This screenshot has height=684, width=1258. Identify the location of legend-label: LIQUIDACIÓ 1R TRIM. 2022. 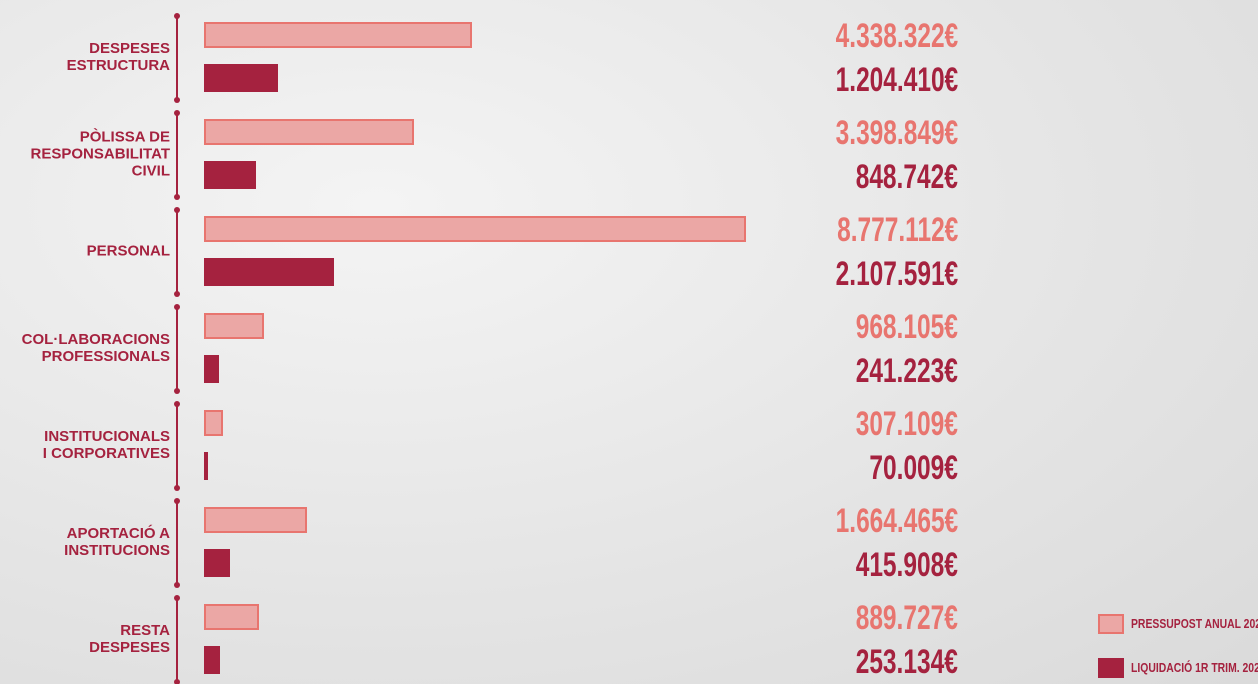
(1194, 667).